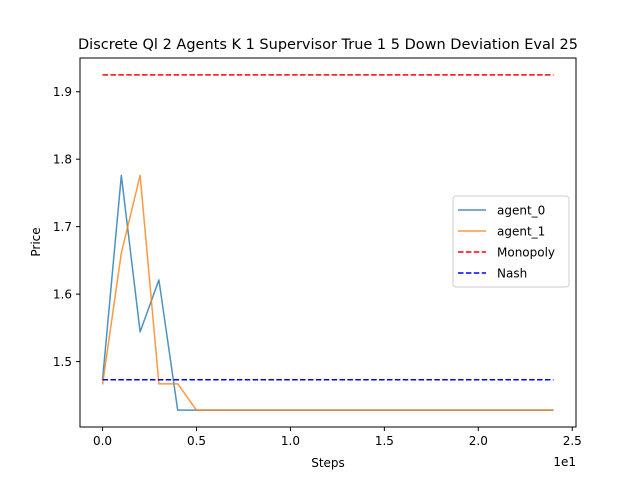 The height and width of the screenshot is (485, 640). Describe the element at coordinates (526, 253) in the screenshot. I see `legend-label: Monopoly` at that location.